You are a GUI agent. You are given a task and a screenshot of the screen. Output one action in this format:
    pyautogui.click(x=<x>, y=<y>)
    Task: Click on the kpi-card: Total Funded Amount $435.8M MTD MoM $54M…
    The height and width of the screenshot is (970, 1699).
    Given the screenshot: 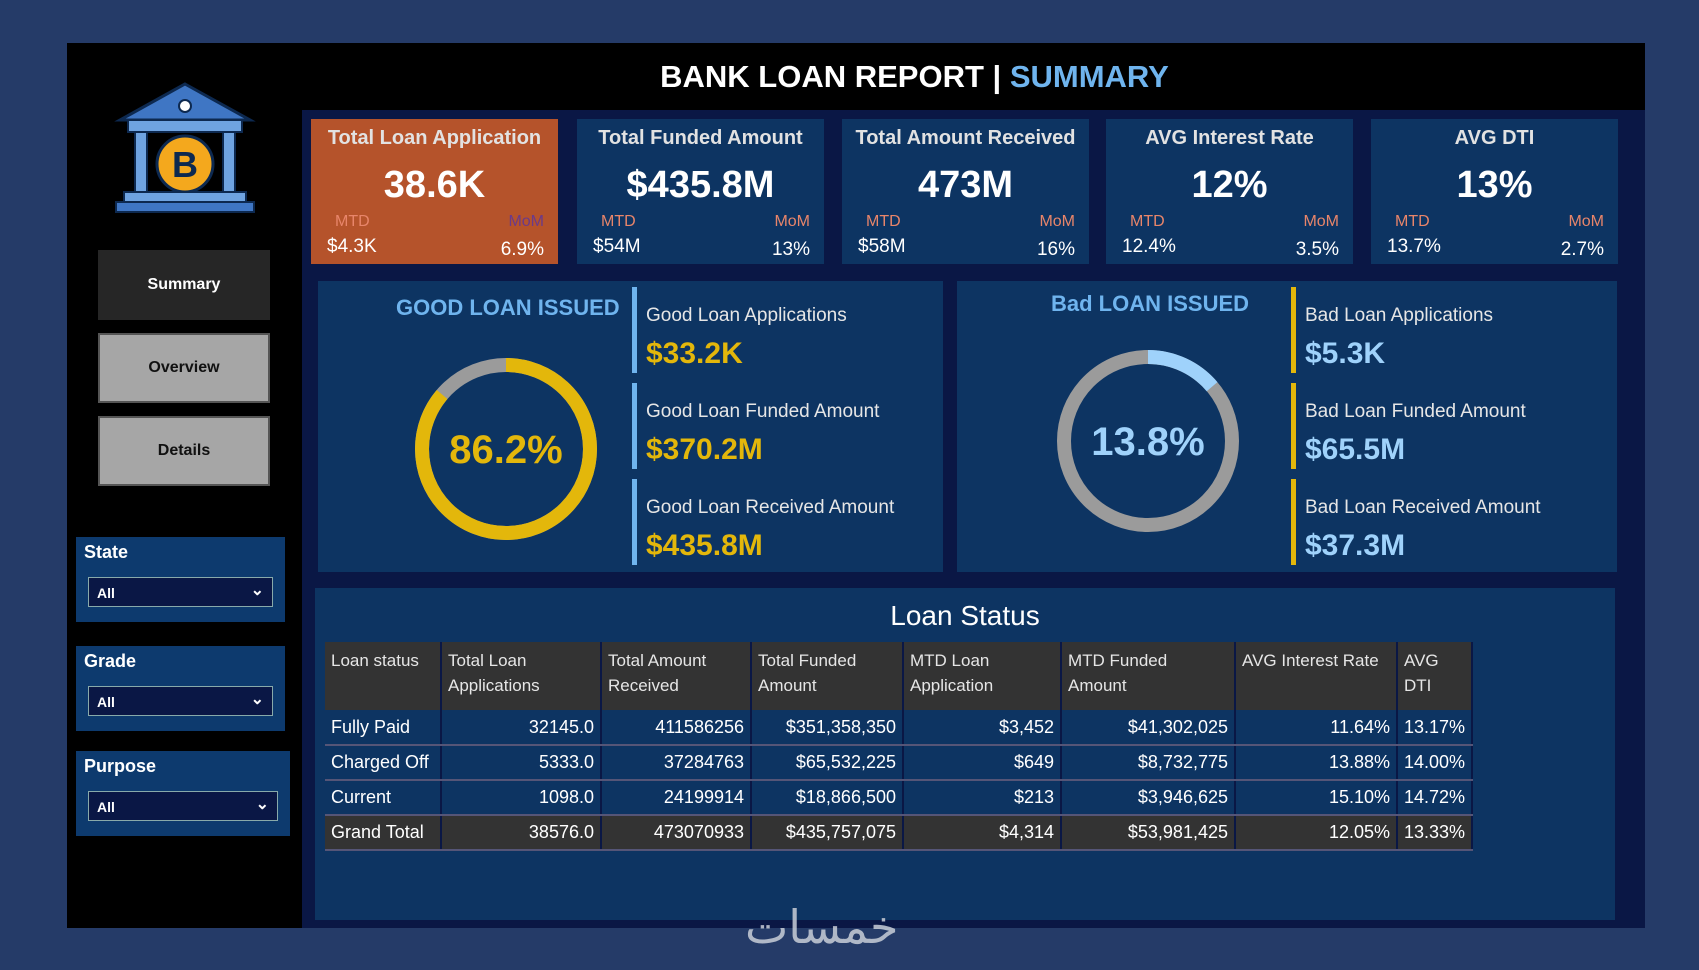 What is the action you would take?
    pyautogui.click(x=700, y=191)
    